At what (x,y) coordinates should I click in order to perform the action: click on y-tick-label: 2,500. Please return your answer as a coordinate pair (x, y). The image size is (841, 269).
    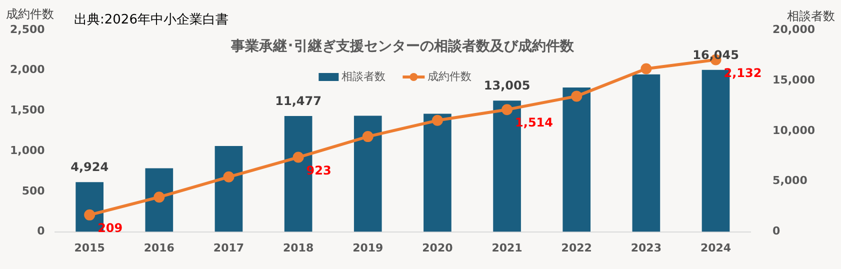
    Looking at the image, I should click on (28, 29).